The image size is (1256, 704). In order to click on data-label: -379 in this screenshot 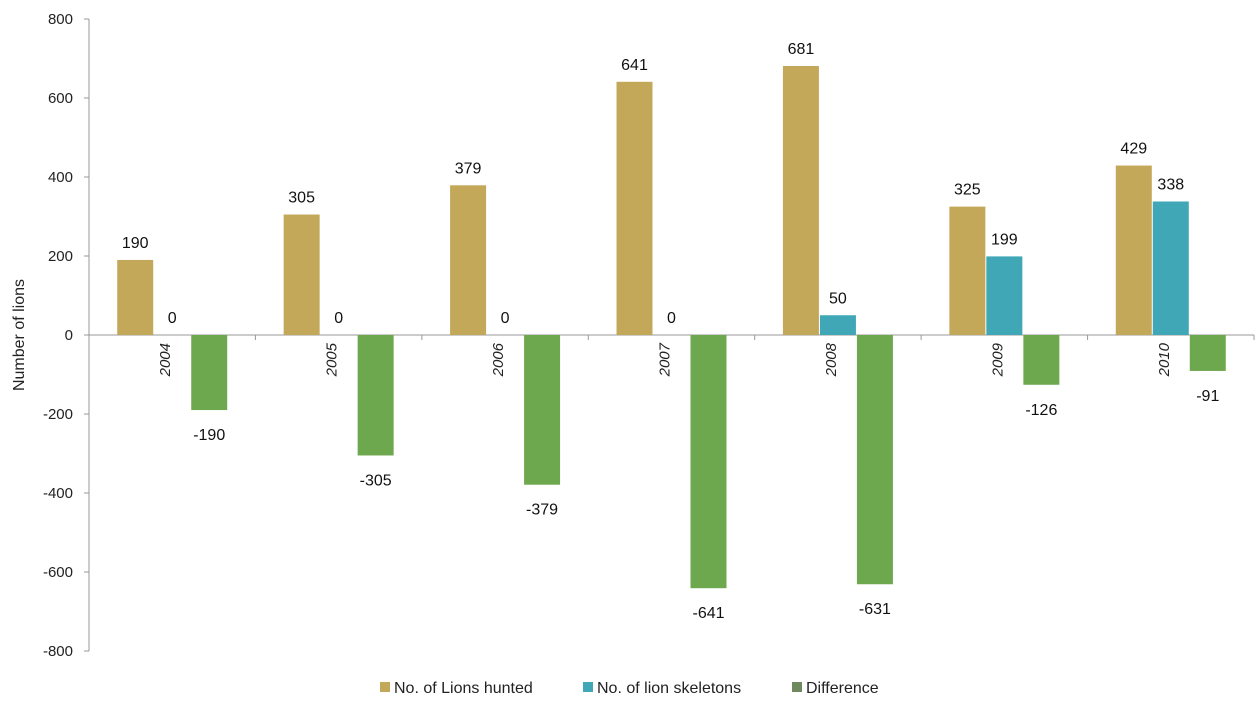, I will do `click(542, 510)`.